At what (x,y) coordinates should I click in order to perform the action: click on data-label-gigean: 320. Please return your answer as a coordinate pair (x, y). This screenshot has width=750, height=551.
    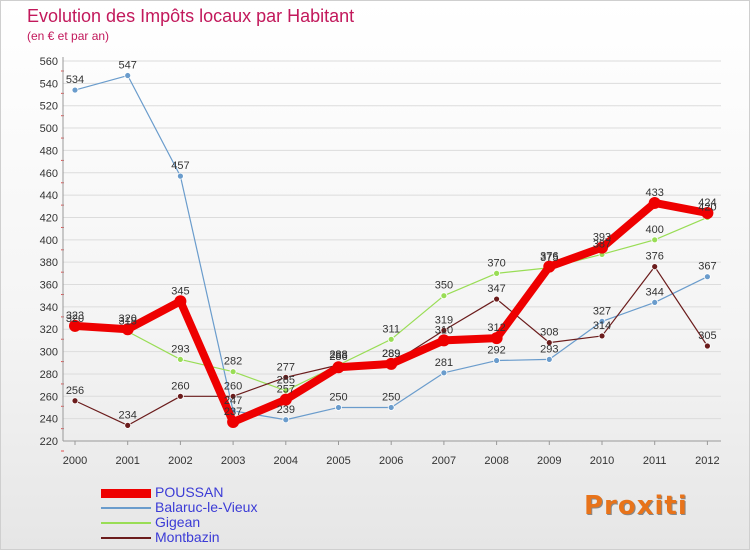
    Looking at the image, I should click on (75, 319).